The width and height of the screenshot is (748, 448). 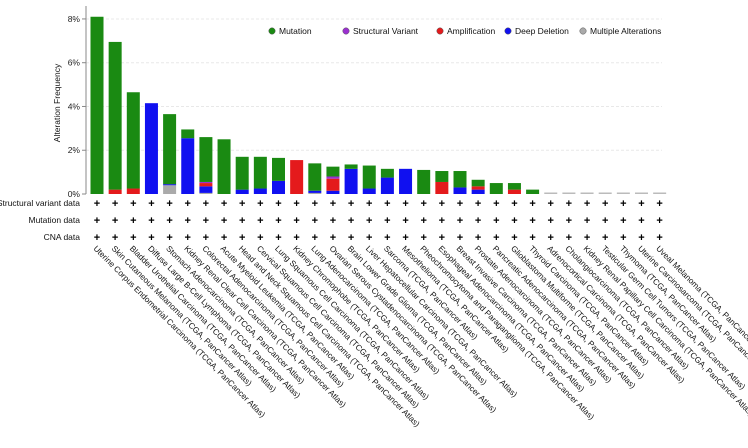 I want to click on y-tick-label: 8%, so click(x=74, y=19).